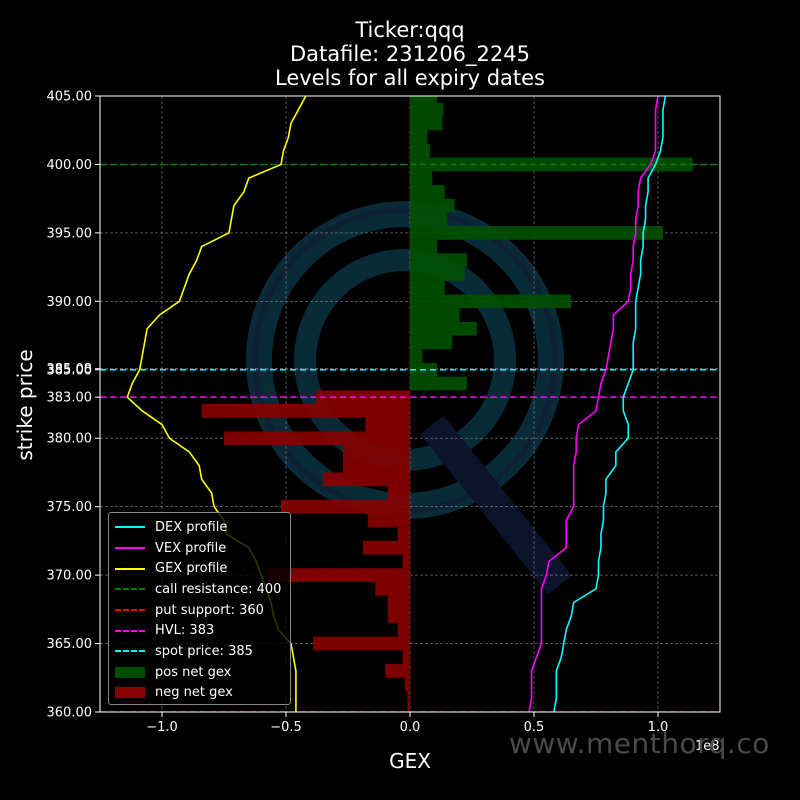 This screenshot has height=800, width=800. What do you see at coordinates (410, 78) in the screenshot?
I see `chart-title-levels: Levels for all expiry dates` at bounding box center [410, 78].